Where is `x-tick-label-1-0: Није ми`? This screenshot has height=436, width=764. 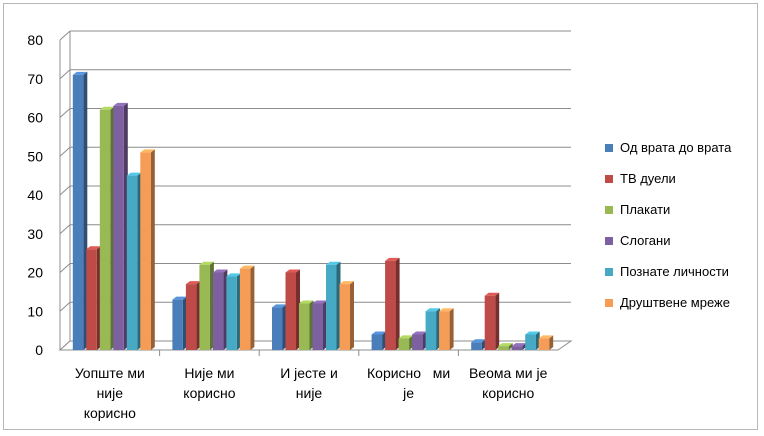
x-tick-label-1-0: Није ми is located at coordinates (209, 373).